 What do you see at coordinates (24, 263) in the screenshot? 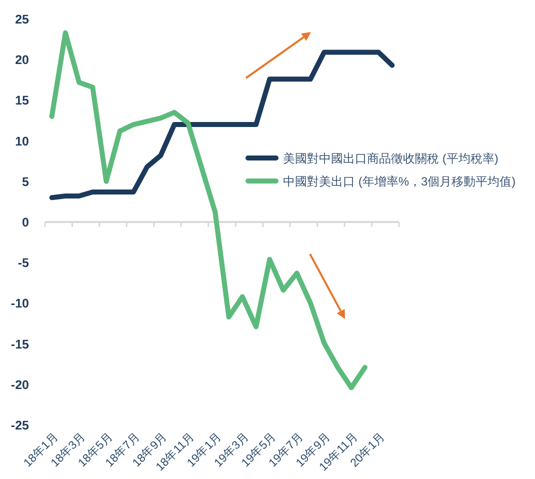
I see `y-tick-label: -5` at bounding box center [24, 263].